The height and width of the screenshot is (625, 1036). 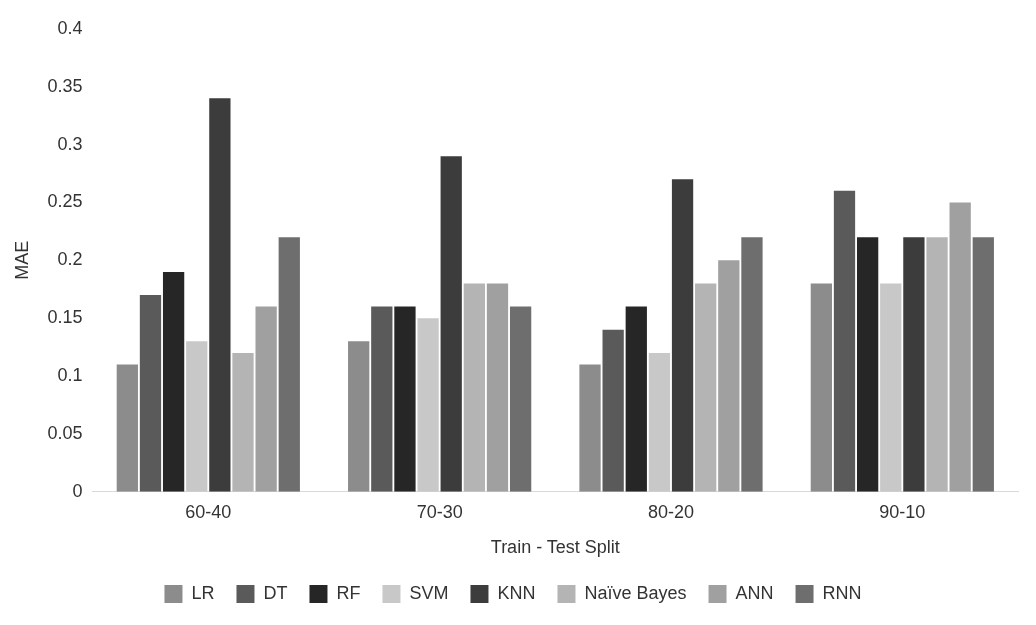 I want to click on x-axis-title: Train - Test Split, so click(x=555, y=547).